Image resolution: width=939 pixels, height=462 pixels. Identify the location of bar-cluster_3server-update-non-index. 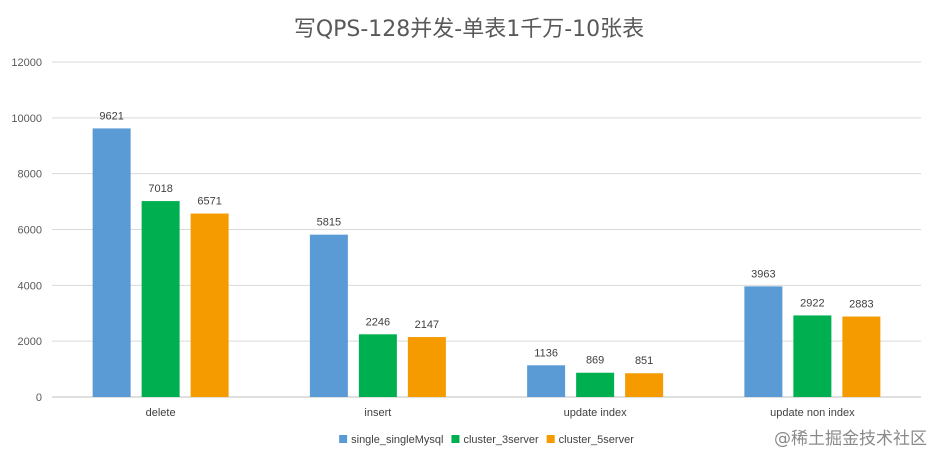
(812, 356).